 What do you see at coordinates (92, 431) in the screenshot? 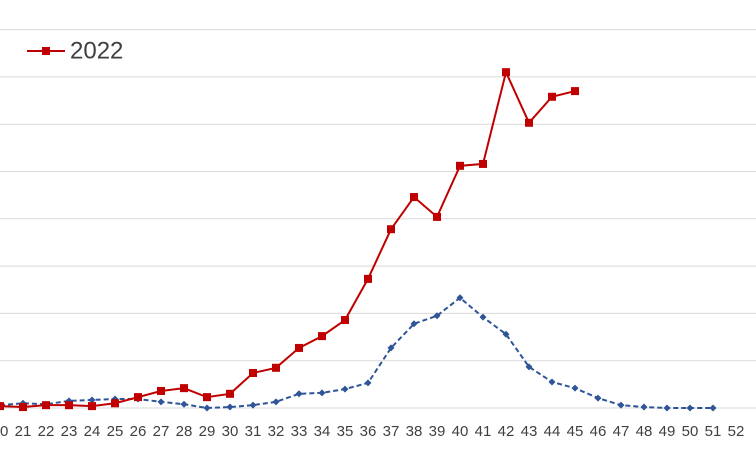
I see `x-tick-label: 24` at bounding box center [92, 431].